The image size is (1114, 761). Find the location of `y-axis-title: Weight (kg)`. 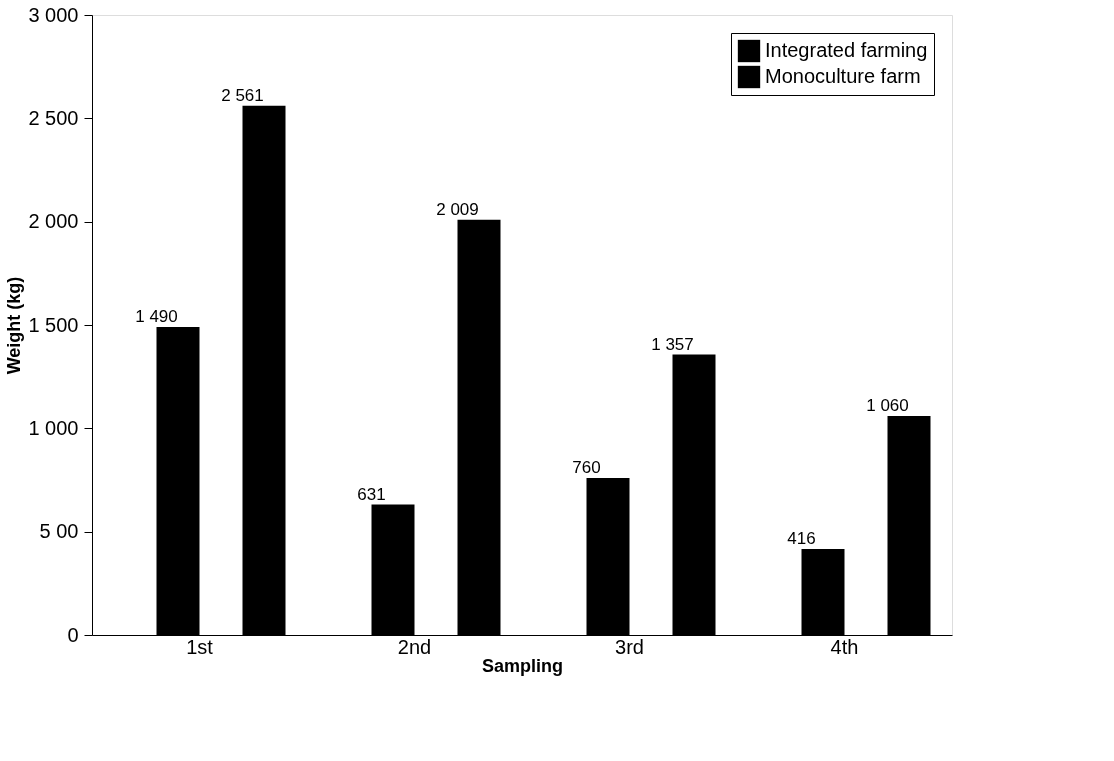

y-axis-title: Weight (kg) is located at coordinates (14, 325).